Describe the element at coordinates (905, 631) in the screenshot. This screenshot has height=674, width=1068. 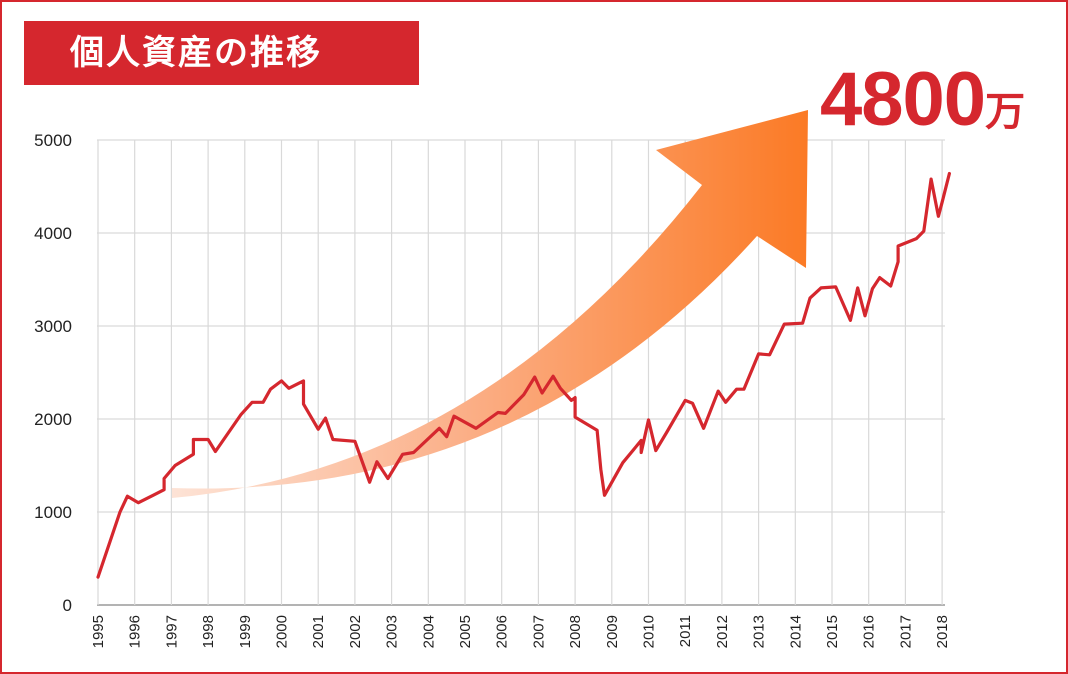
I see `x-tick-label: 2017` at that location.